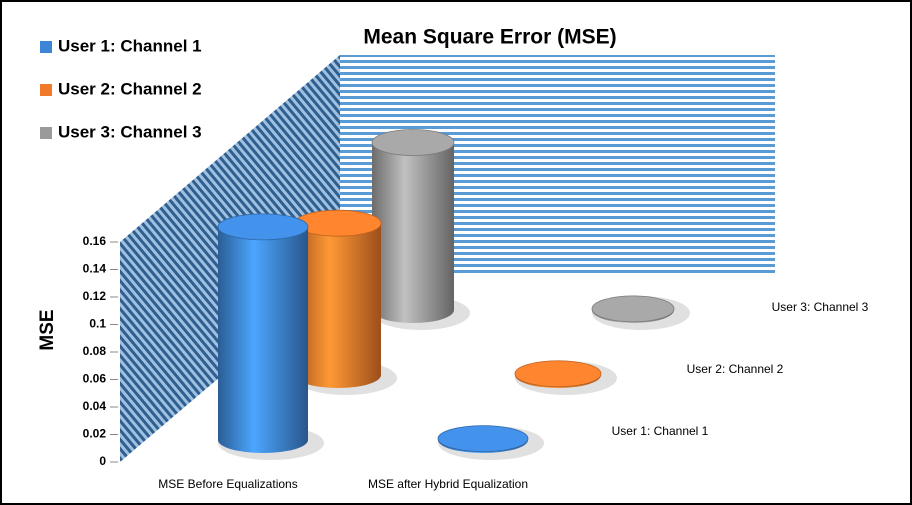 Image resolution: width=912 pixels, height=505 pixels. Describe the element at coordinates (660, 431) in the screenshot. I see `depth-label: User 1: Channel 1` at that location.